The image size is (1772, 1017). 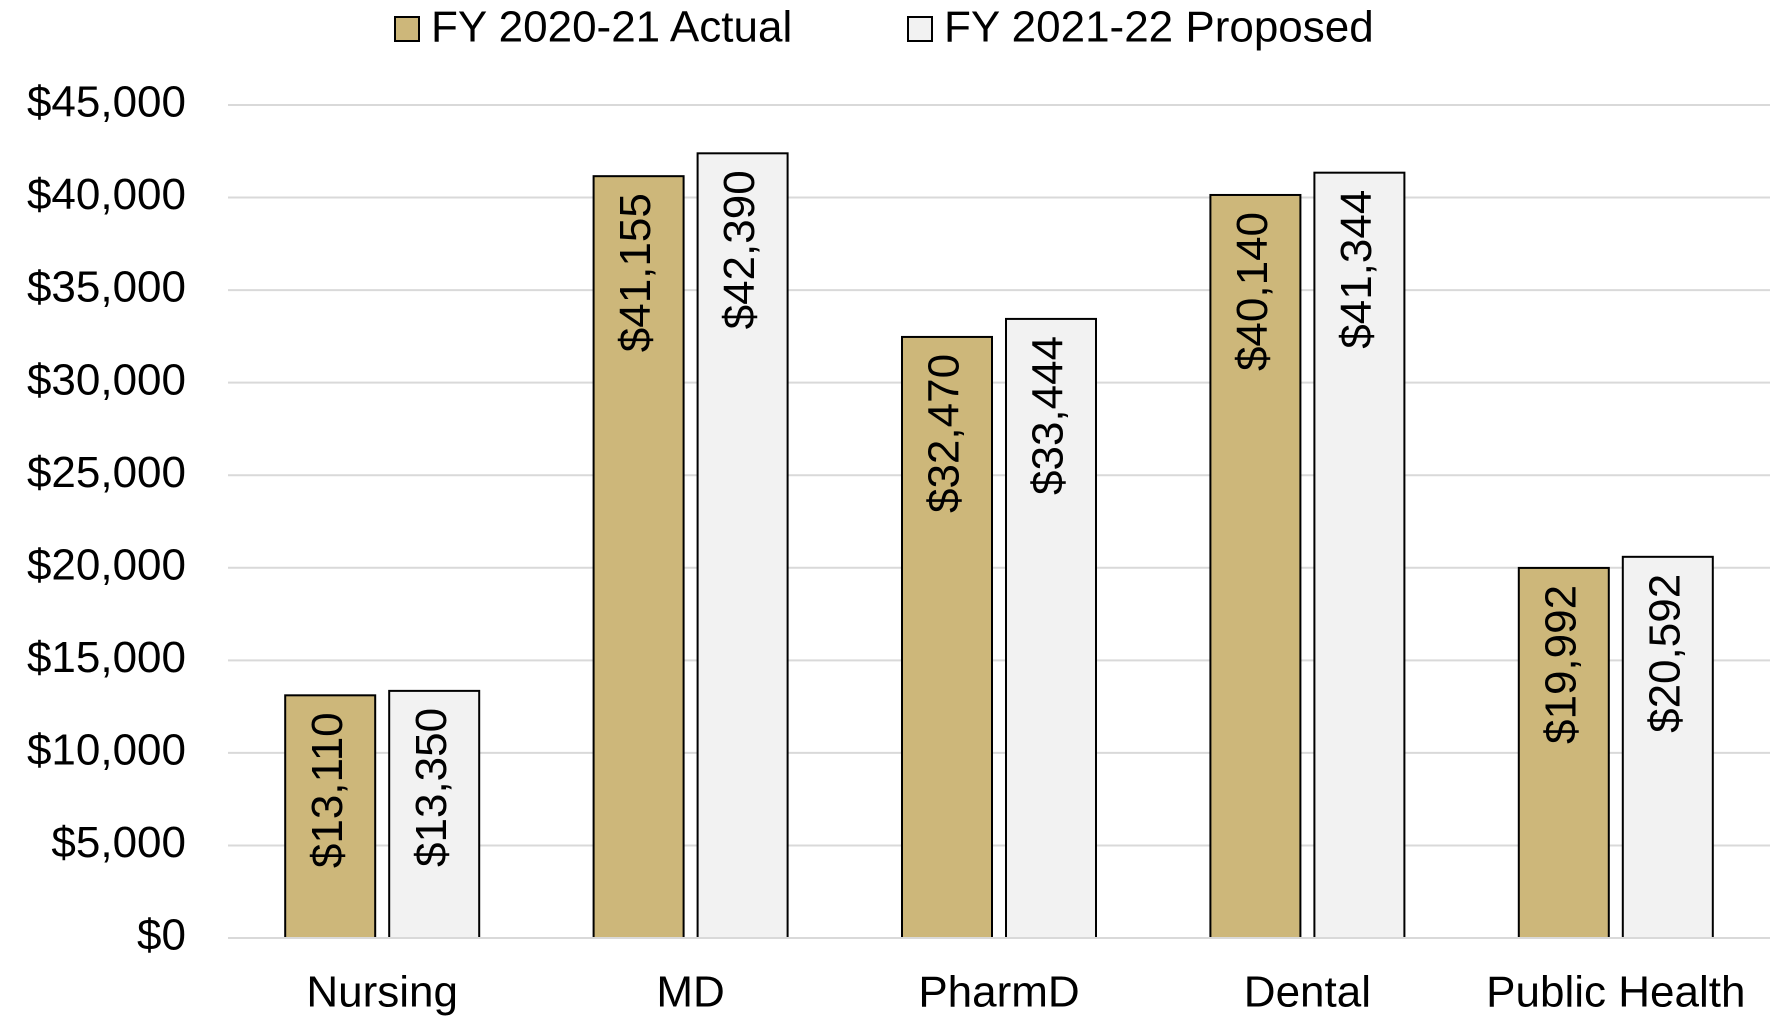 I want to click on x-tick-label: Nursing, so click(x=382, y=992).